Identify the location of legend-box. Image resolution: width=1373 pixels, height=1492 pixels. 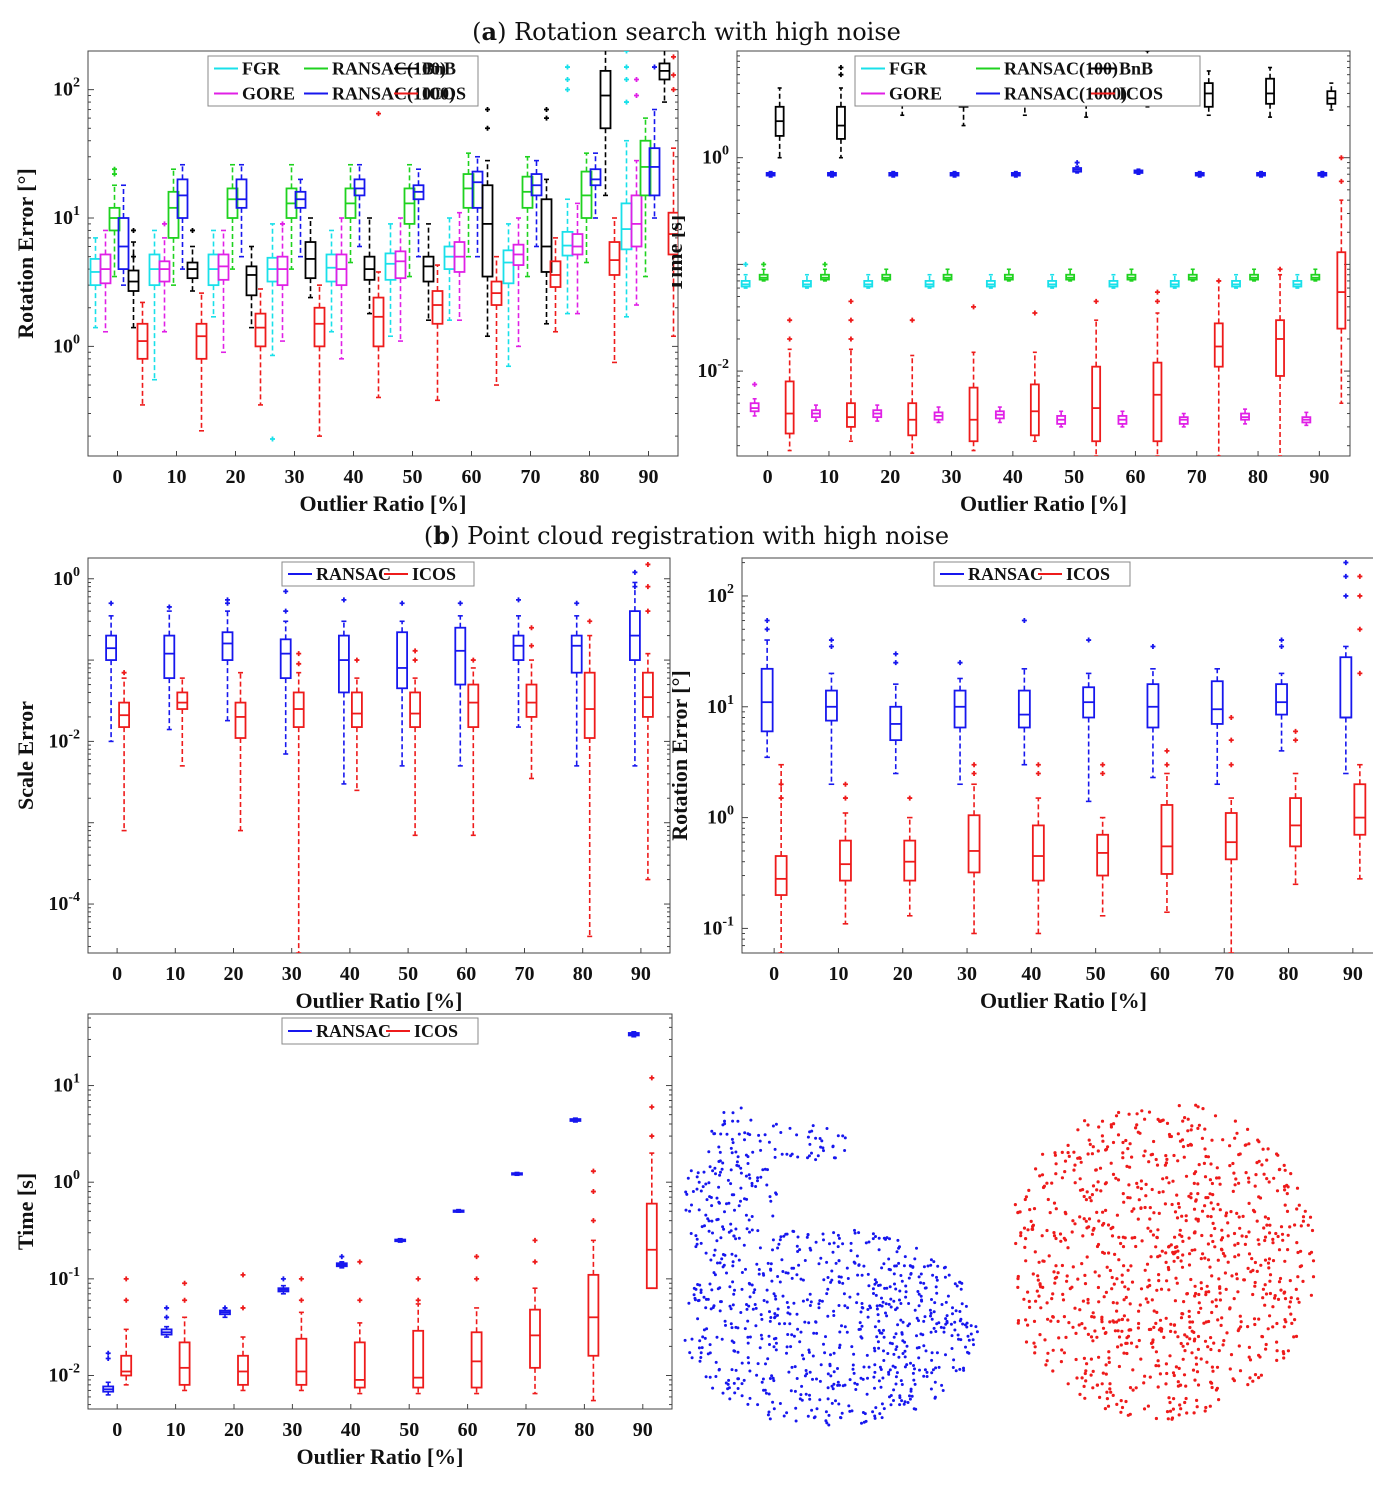
(1032, 574).